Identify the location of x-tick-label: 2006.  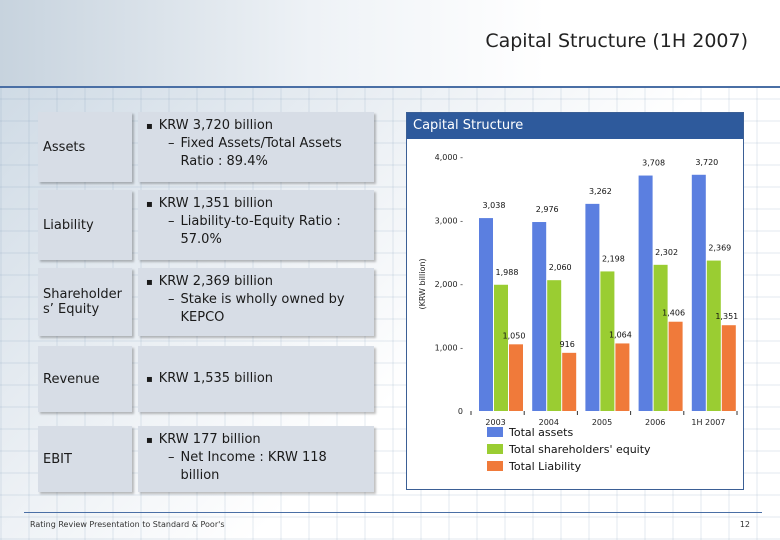
(655, 422).